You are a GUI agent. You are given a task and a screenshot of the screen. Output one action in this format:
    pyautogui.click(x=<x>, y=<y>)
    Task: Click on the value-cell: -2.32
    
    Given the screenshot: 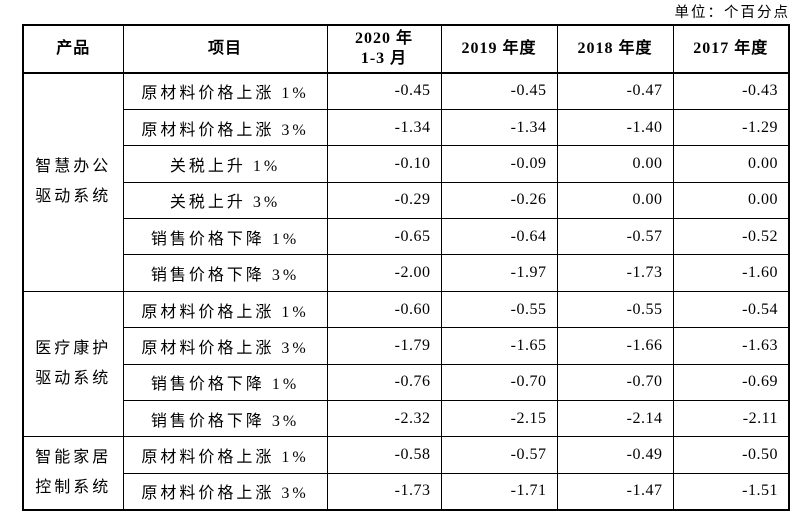 What is the action you would take?
    pyautogui.click(x=384, y=419)
    